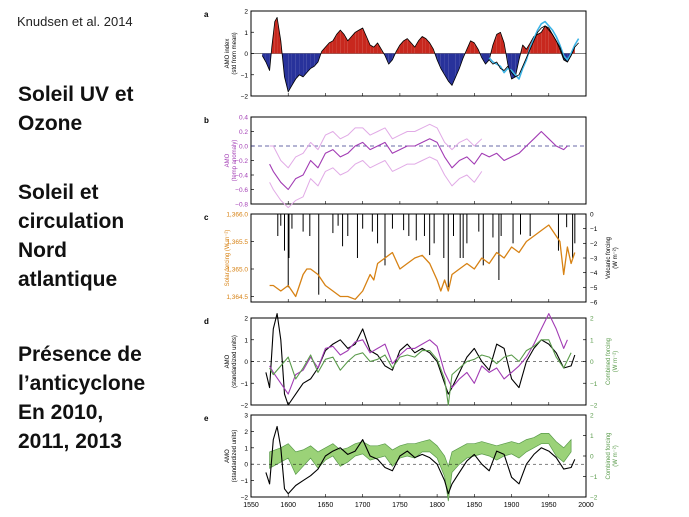 This screenshot has width=689, height=517. What do you see at coordinates (246, 340) in the screenshot?
I see `panel-d-ytick-label: 1` at bounding box center [246, 340].